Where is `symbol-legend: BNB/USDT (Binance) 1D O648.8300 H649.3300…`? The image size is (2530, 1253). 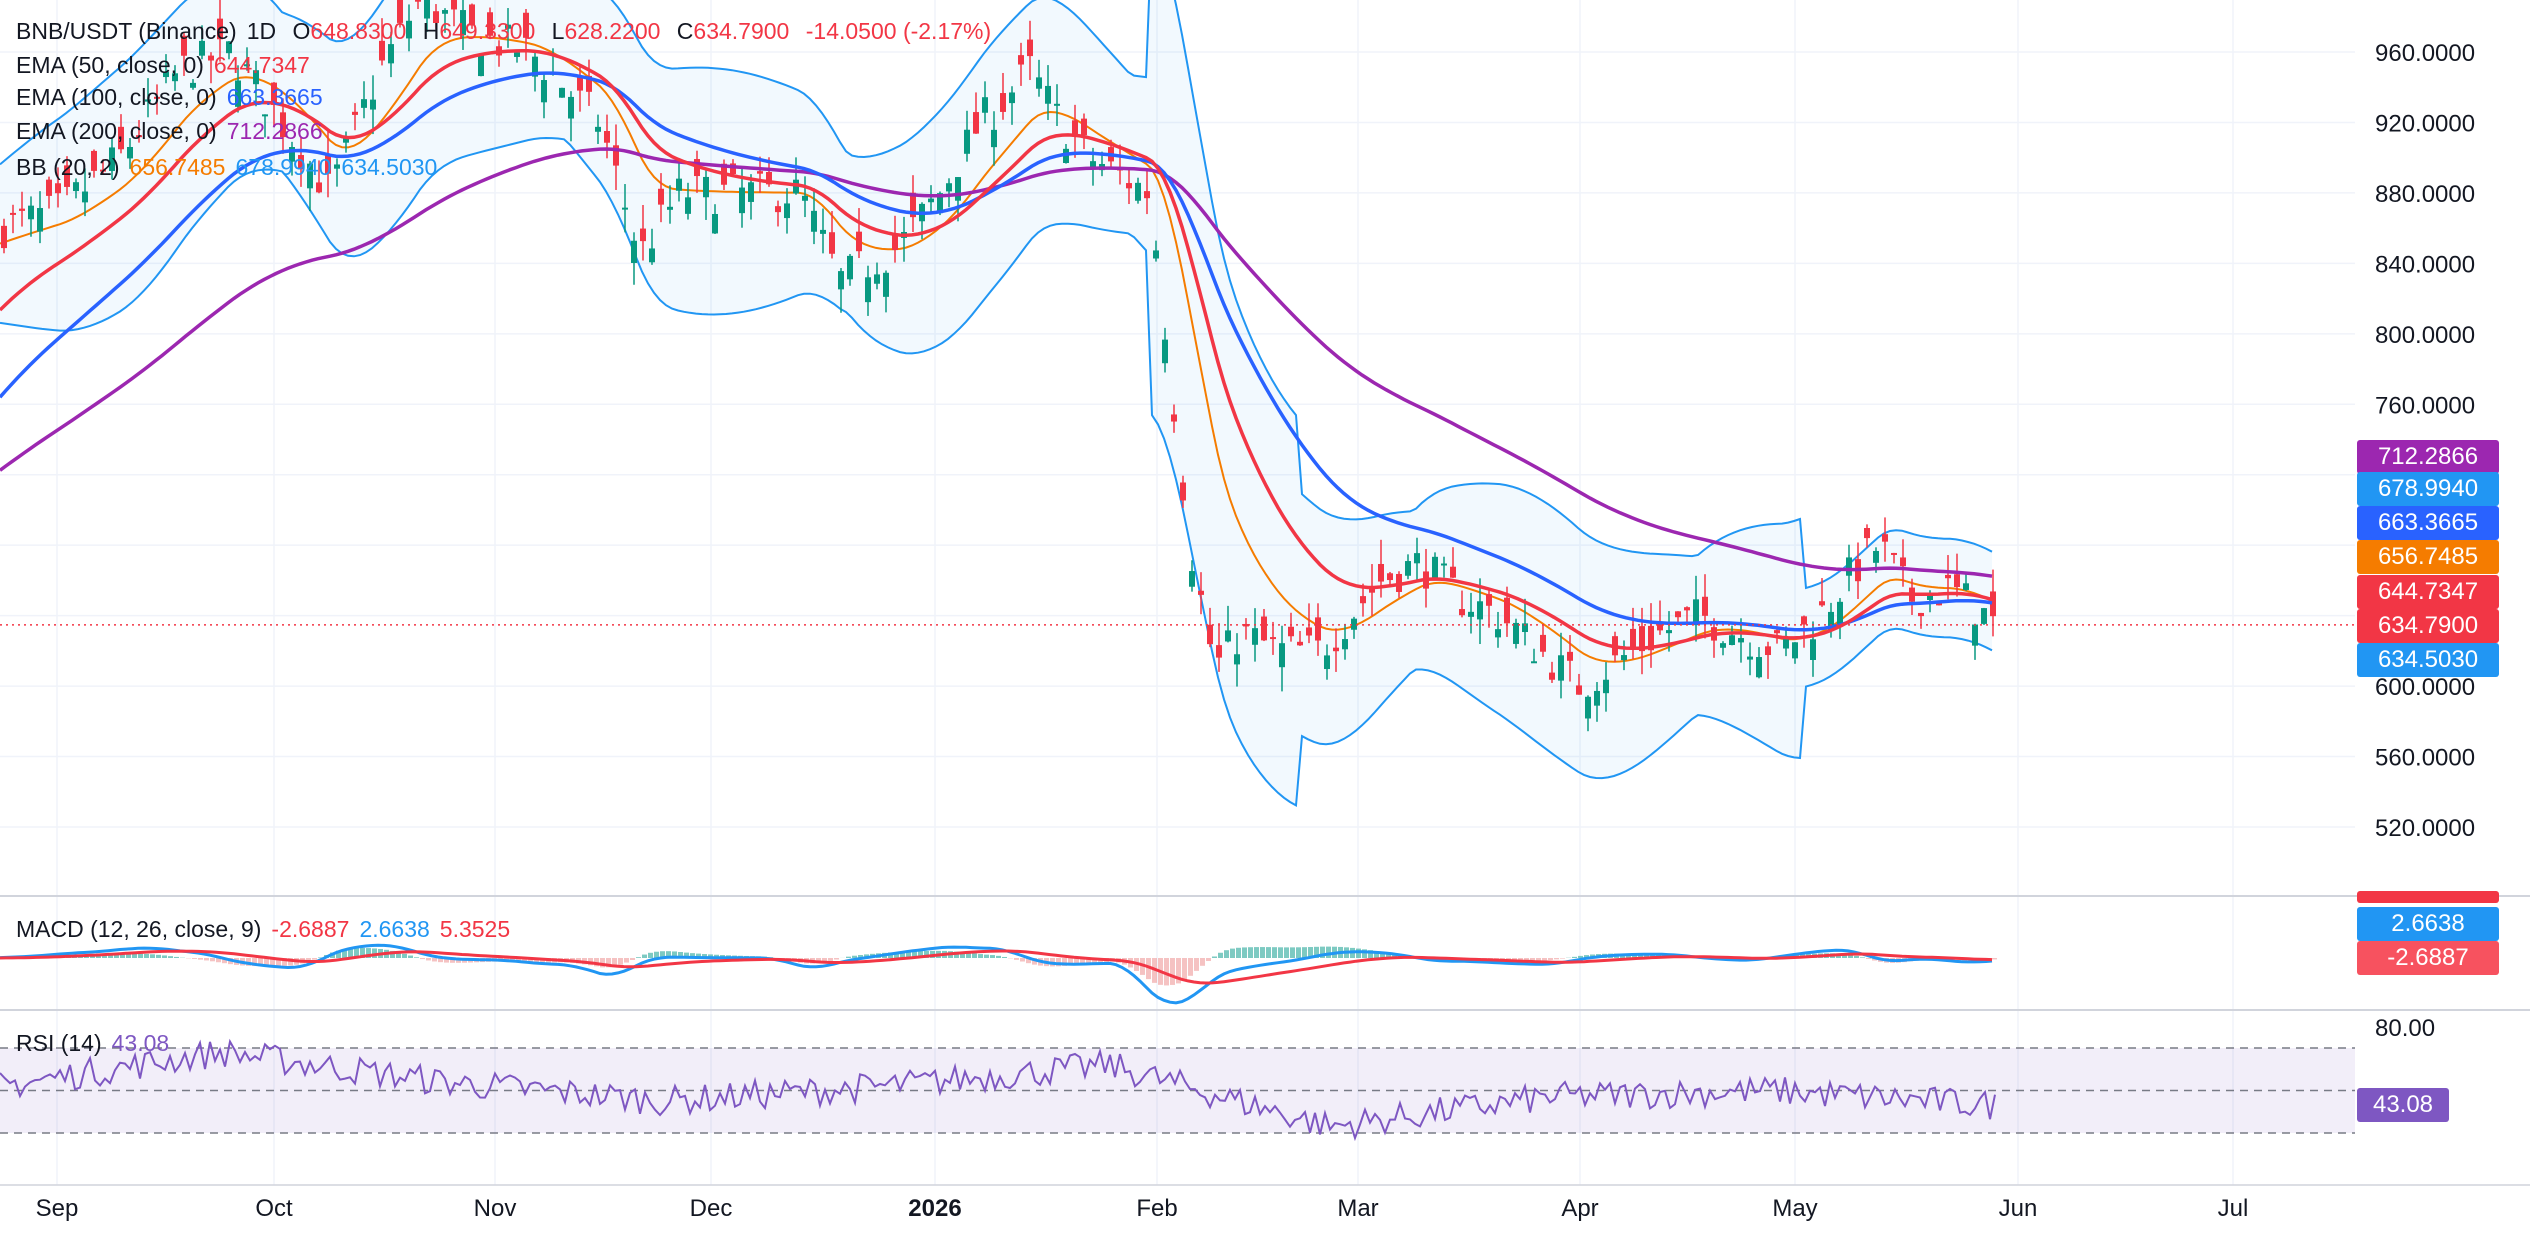
symbol-legend: BNB/USDT (Binance) 1D O648.8300 H649.3300… is located at coordinates (508, 31).